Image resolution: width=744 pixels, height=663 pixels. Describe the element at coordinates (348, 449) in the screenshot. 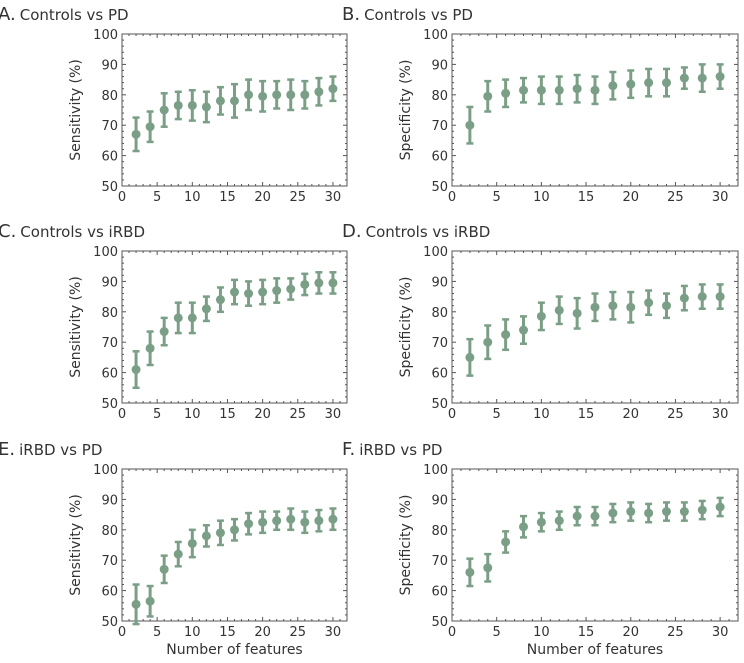

I see `panel-letter: F.` at that location.